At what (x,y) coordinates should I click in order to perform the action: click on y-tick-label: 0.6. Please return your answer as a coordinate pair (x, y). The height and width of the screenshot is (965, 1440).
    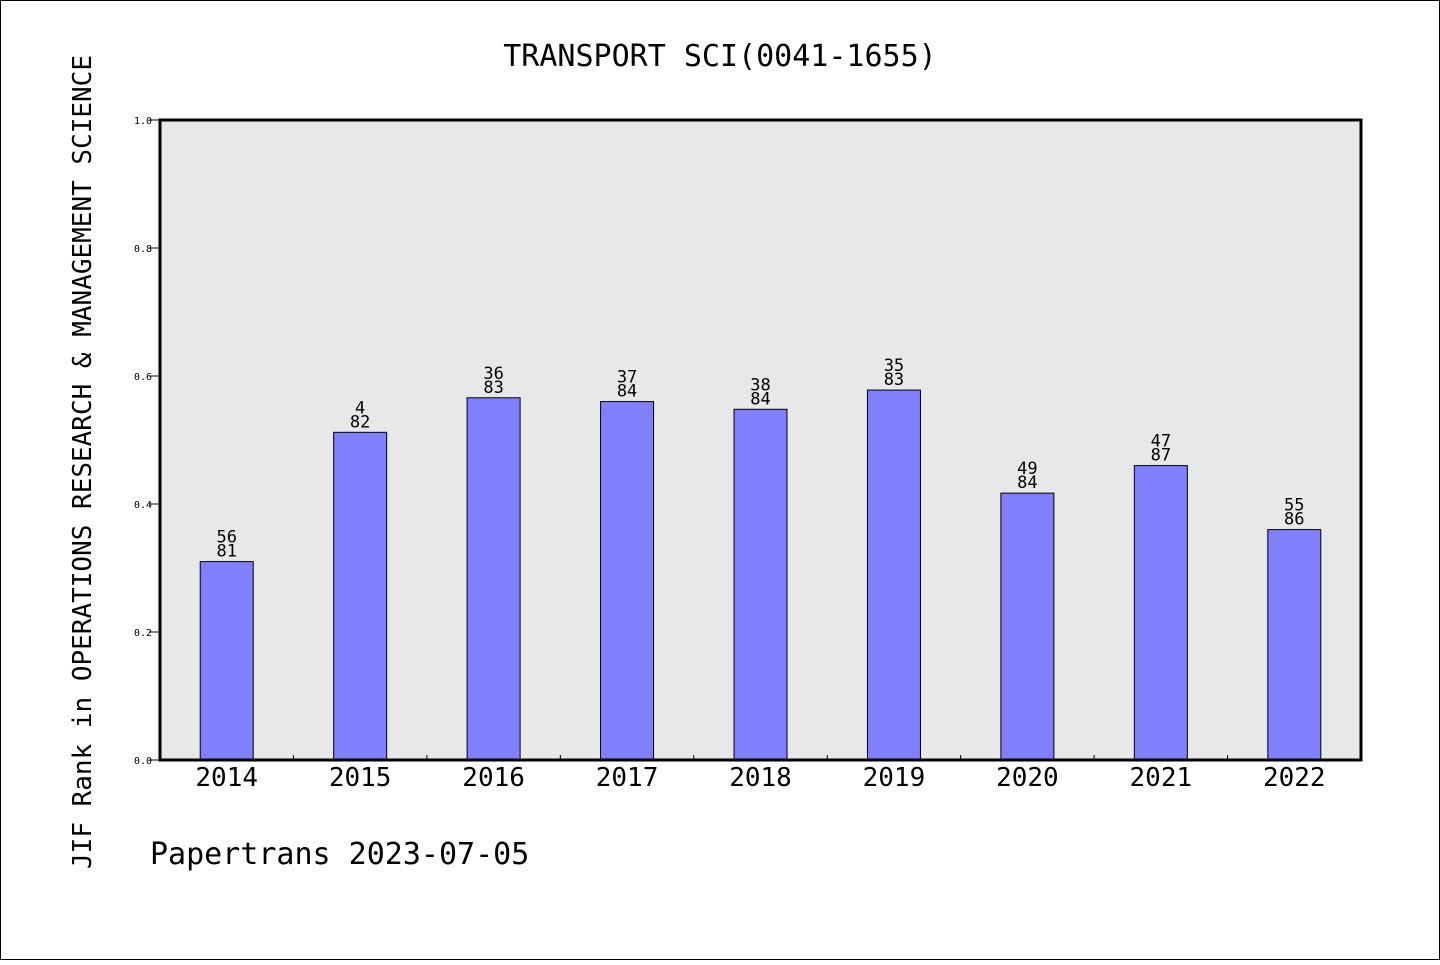
    Looking at the image, I should click on (143, 377).